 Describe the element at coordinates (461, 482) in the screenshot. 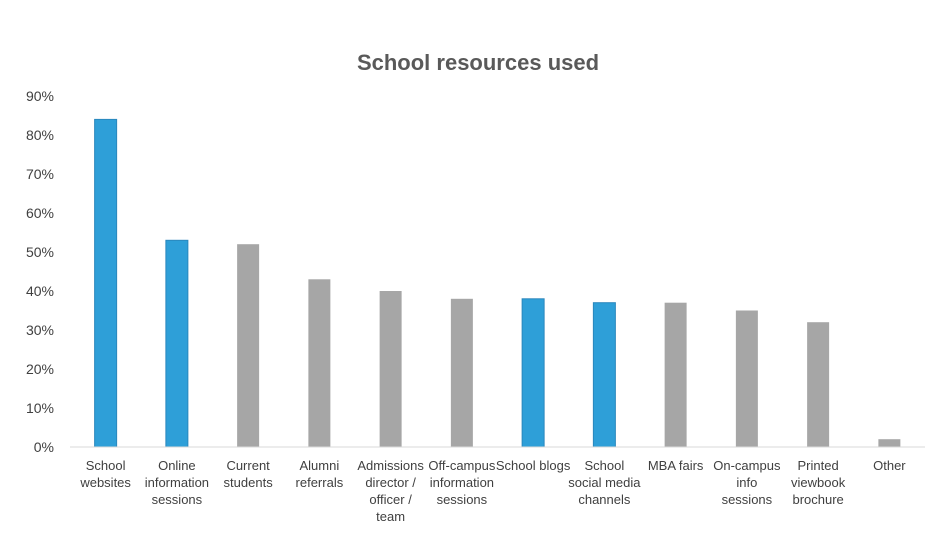

I see `x-tick-label: Off-campus information sessions` at that location.